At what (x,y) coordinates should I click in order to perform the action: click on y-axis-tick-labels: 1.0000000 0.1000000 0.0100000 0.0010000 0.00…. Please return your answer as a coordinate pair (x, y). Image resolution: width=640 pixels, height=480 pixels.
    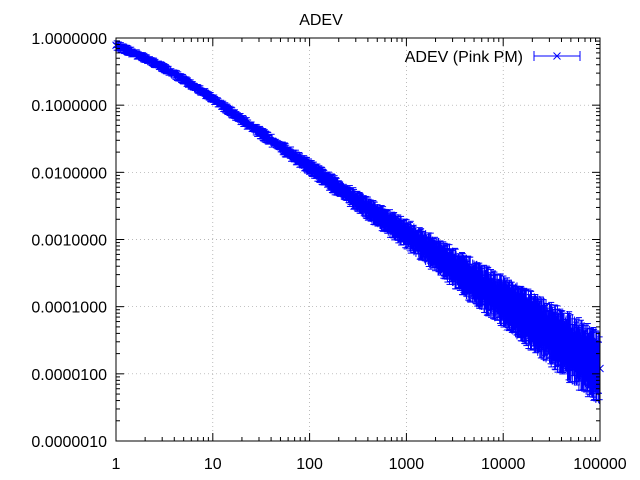
    Looking at the image, I should click on (69, 241).